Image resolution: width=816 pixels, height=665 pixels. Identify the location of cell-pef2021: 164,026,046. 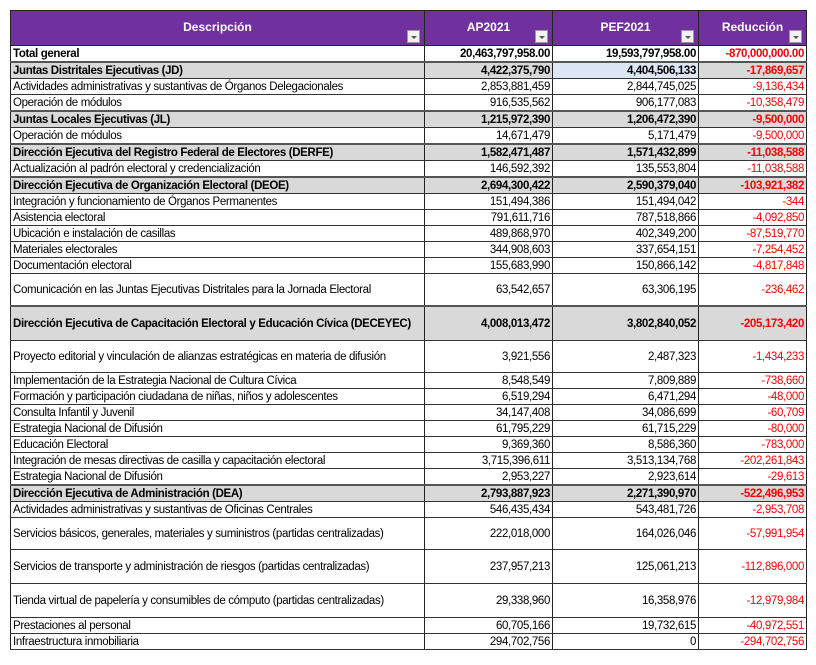
(625, 533).